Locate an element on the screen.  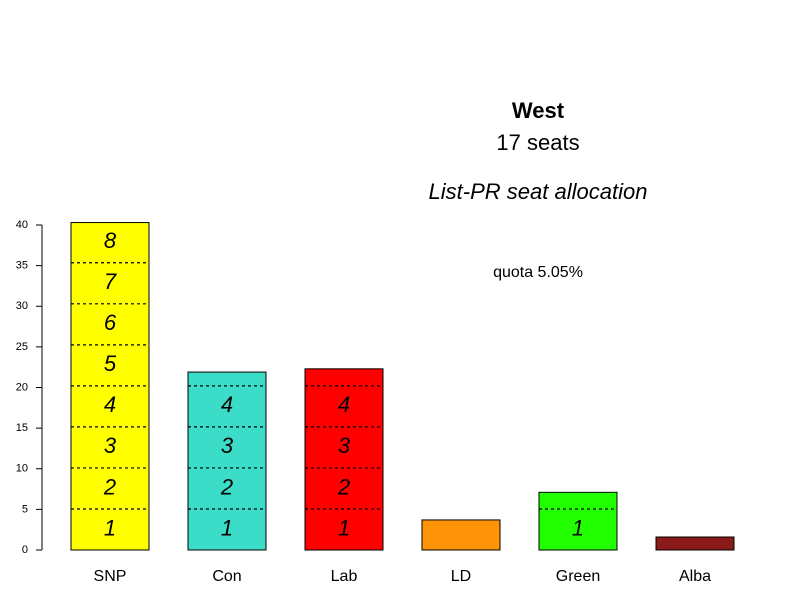
y-tick-label: 15 is located at coordinates (22, 428).